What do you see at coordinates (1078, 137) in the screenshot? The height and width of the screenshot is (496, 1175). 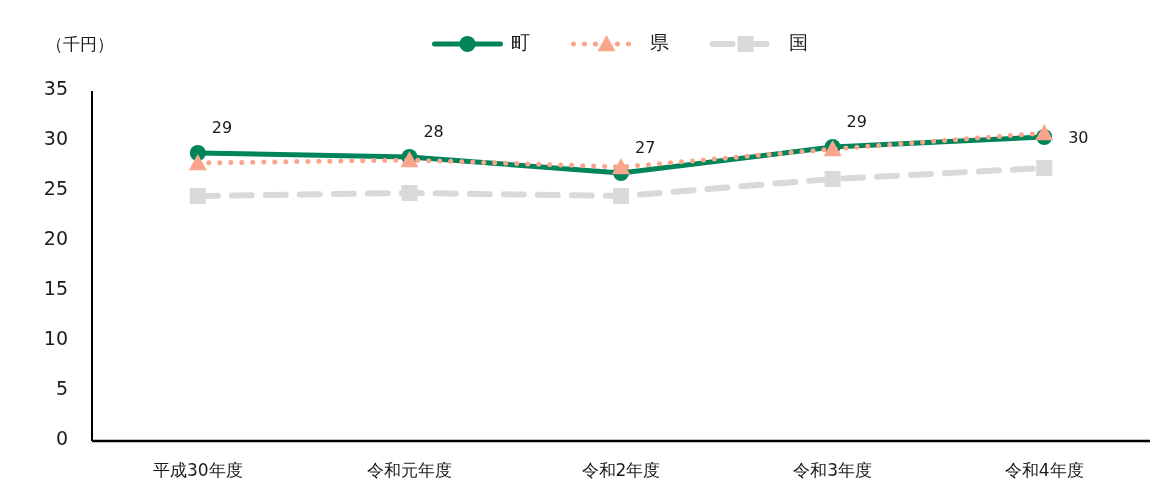 I see `data-label: 30` at bounding box center [1078, 137].